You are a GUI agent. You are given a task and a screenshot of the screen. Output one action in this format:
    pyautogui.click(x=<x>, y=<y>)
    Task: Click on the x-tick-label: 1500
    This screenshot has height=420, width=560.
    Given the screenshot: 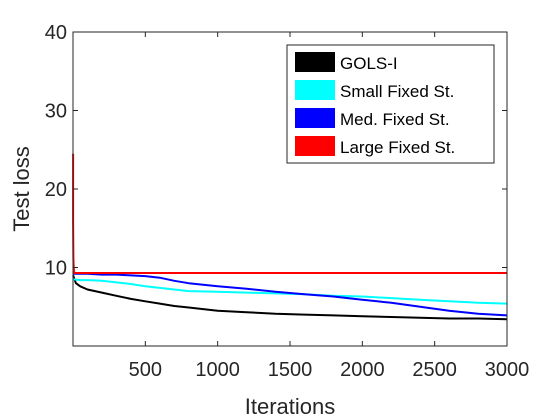 What is the action you would take?
    pyautogui.click(x=290, y=370)
    